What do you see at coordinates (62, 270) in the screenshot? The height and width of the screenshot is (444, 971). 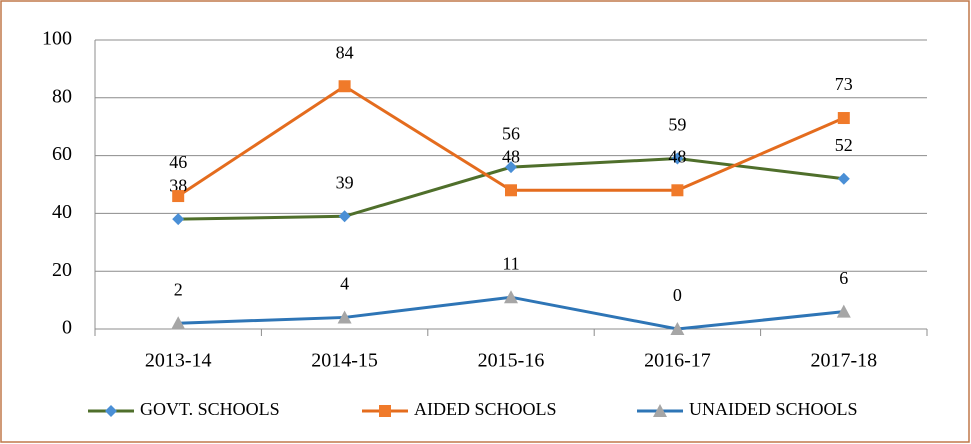 I see `y-tick-label: 20` at bounding box center [62, 270].